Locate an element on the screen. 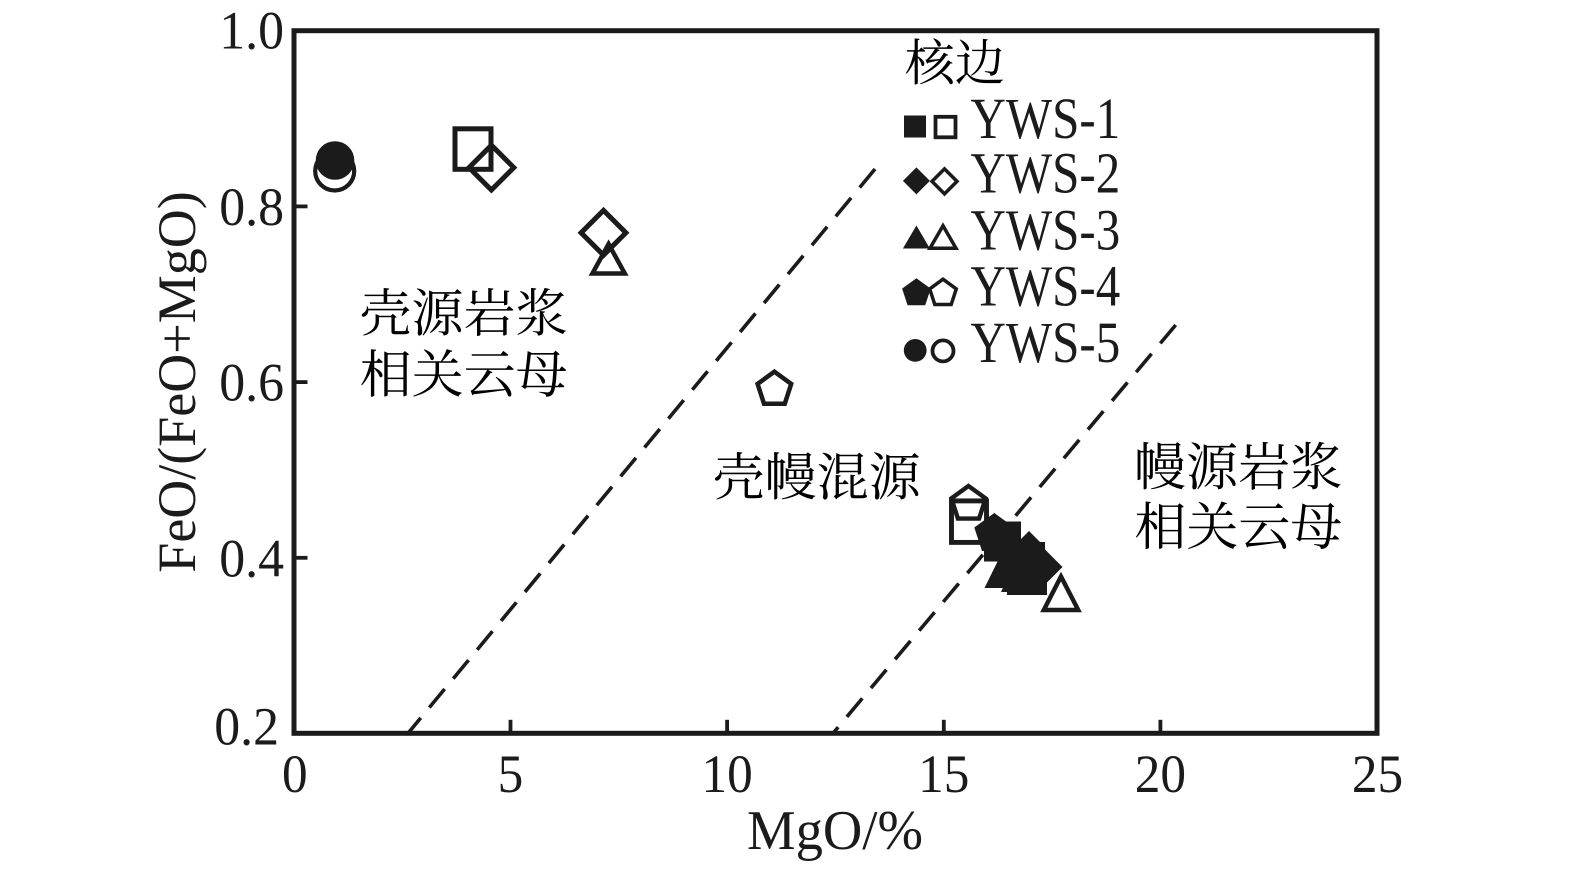 The height and width of the screenshot is (870, 1575). svg-text: 0.6 is located at coordinates (251, 383).